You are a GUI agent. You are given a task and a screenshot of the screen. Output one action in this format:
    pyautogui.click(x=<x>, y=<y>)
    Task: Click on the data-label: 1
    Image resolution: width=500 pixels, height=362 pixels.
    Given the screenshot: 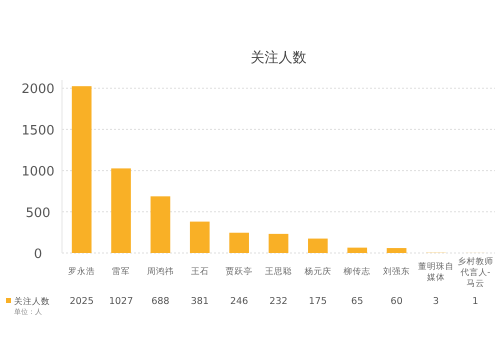 What is the action you would take?
    pyautogui.click(x=475, y=301)
    